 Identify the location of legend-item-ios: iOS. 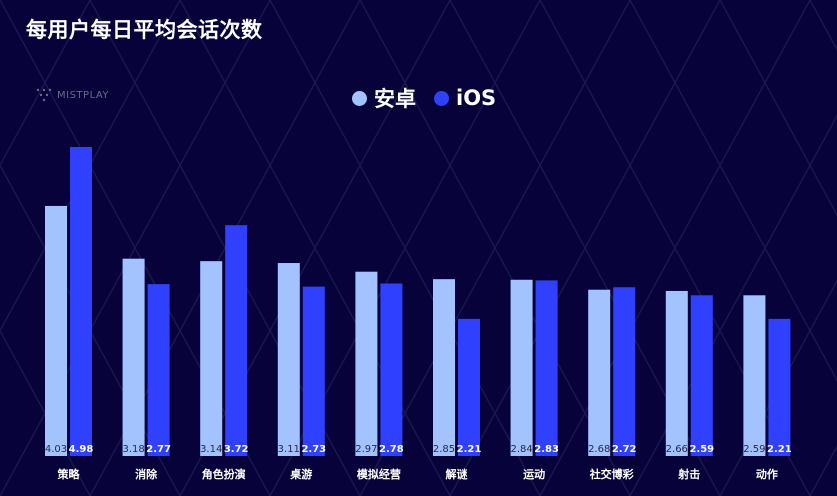
(465, 98).